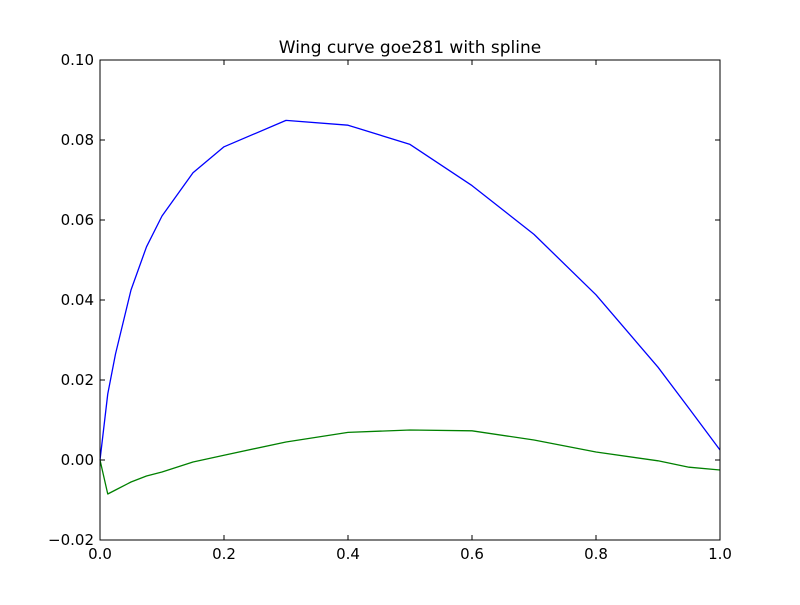 The image size is (800, 605). I want to click on x-tick-label: 0.8, so click(596, 554).